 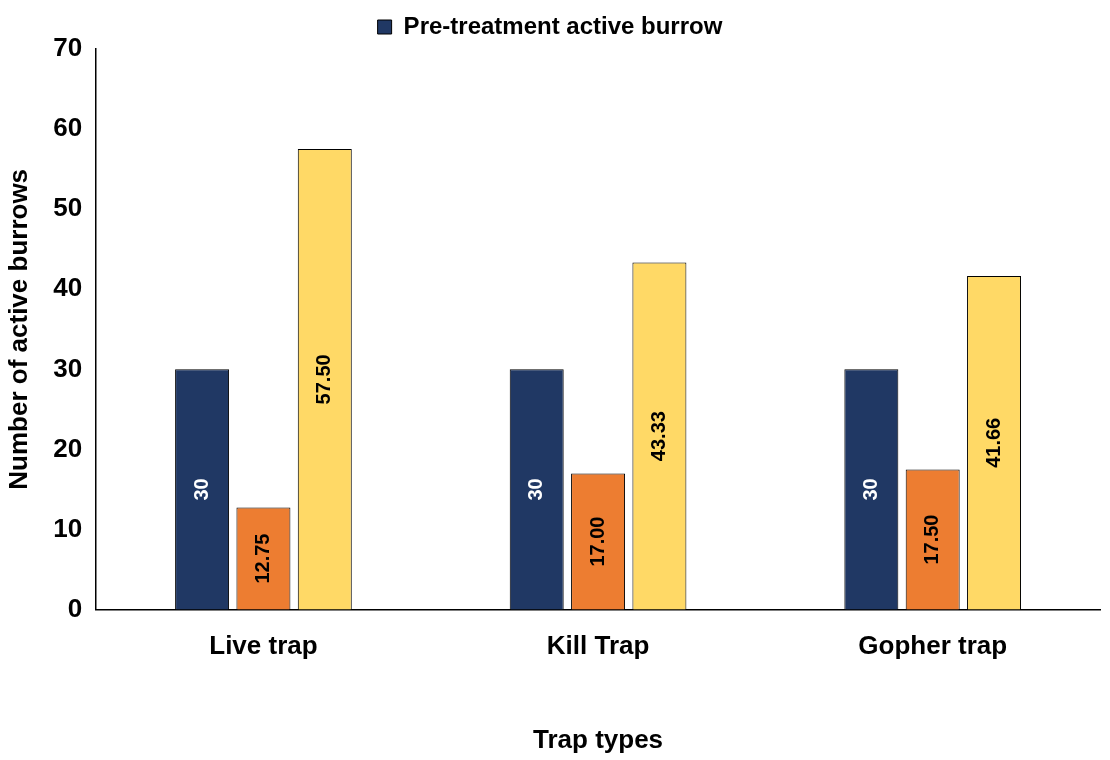 I want to click on x-tick-label: Gopher trap, so click(x=933, y=645).